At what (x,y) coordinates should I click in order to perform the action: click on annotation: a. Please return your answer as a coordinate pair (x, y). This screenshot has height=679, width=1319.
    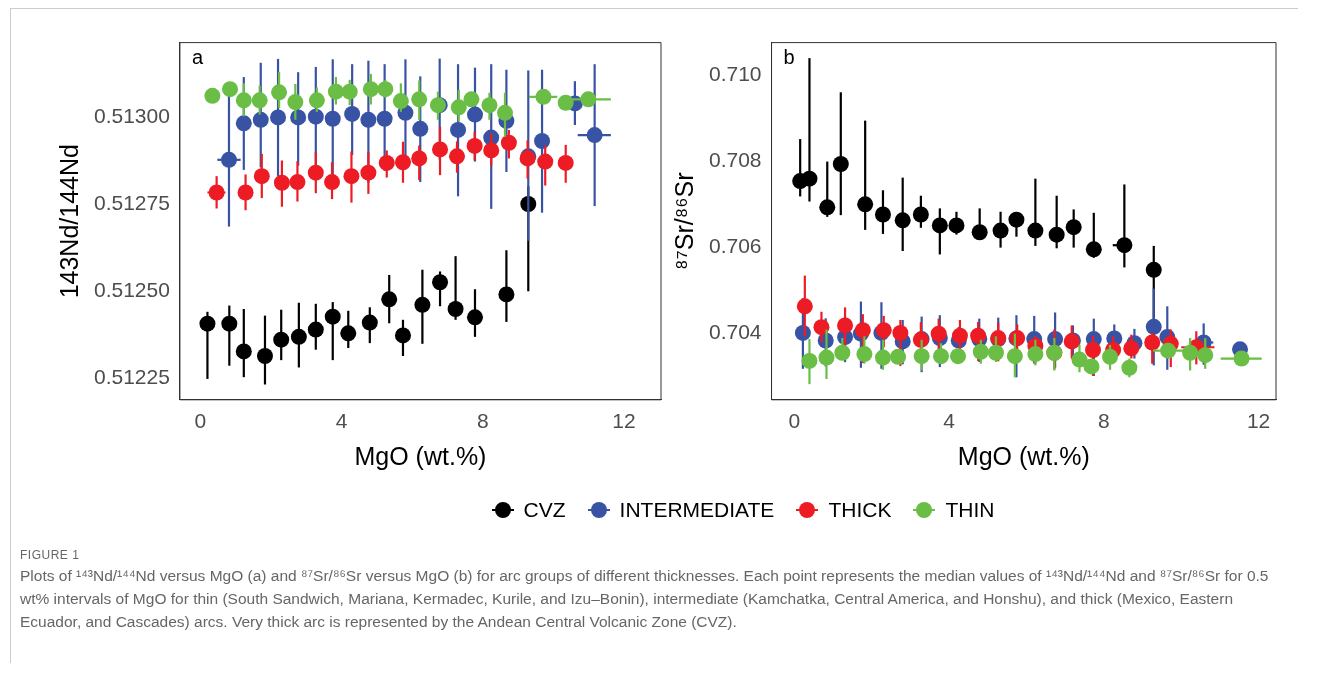
    Looking at the image, I should click on (197, 57).